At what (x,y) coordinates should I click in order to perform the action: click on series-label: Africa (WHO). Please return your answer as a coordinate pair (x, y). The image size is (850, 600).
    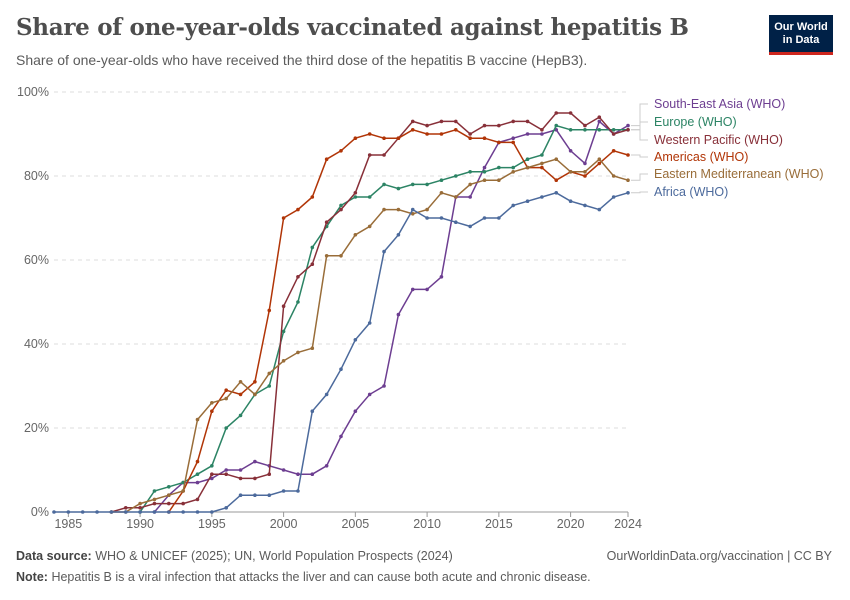
    Looking at the image, I should click on (691, 192).